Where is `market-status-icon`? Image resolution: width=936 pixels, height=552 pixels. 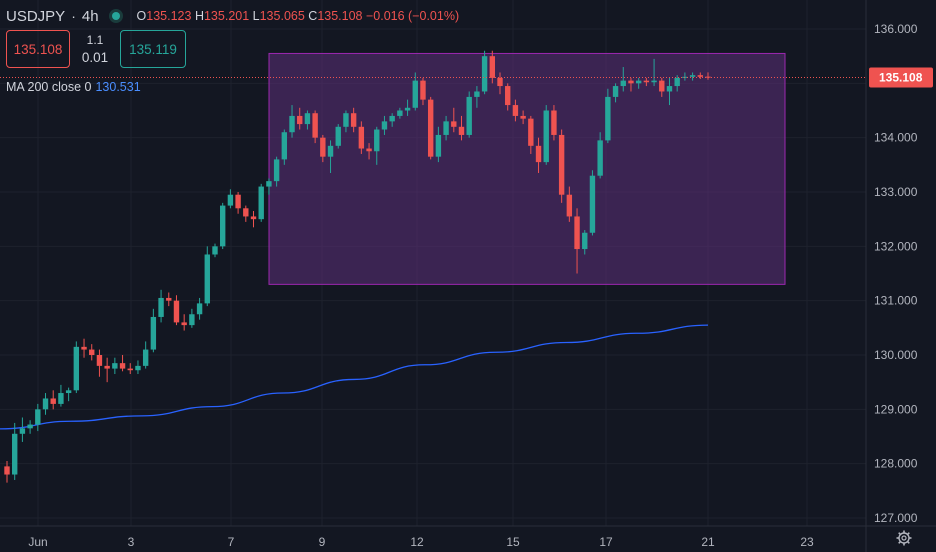
market-status-icon is located at coordinates (115, 16).